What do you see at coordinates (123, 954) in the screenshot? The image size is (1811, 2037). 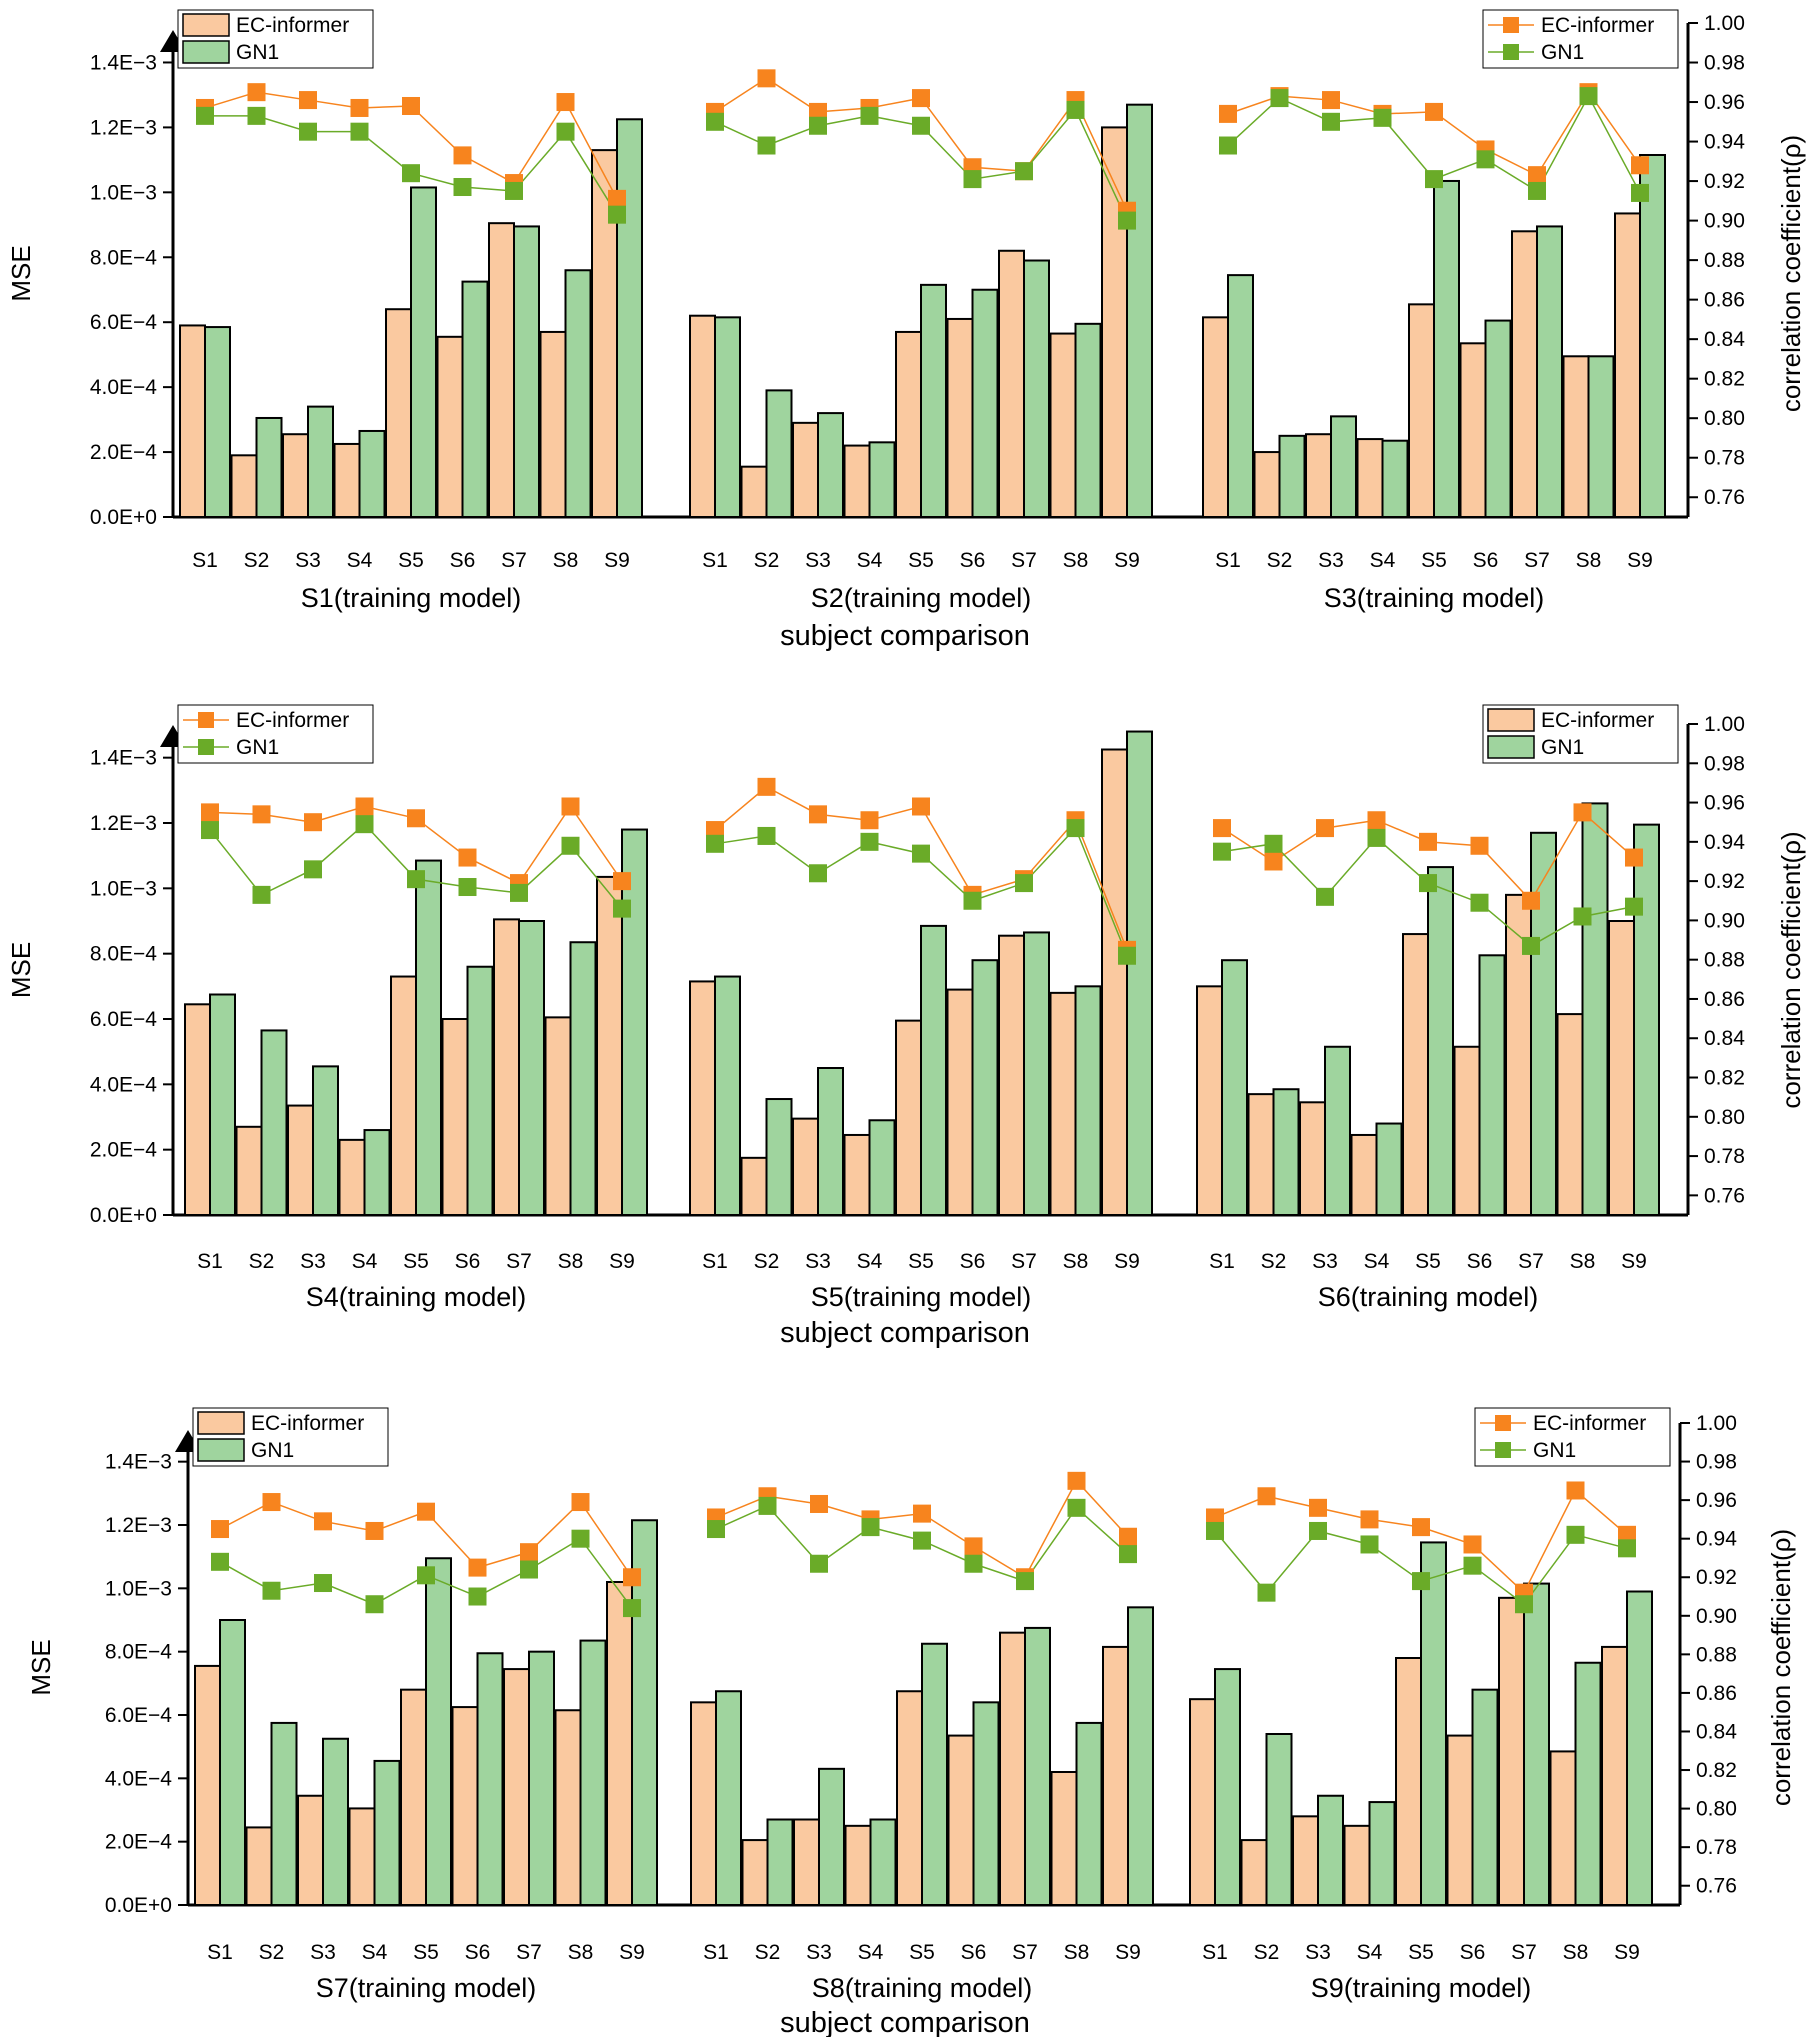 I see `y-tick-label: 8.0E−4` at bounding box center [123, 954].